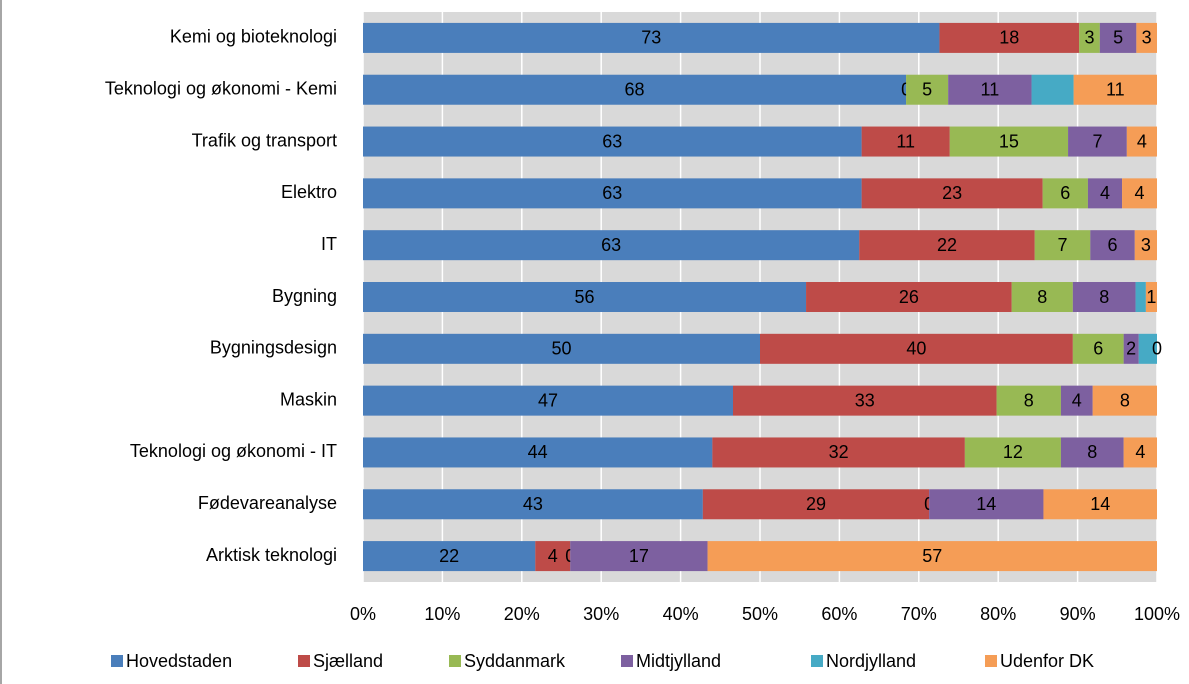 This screenshot has width=1189, height=684. What do you see at coordinates (601, 614) in the screenshot?
I see `x-tick-label: 30%` at bounding box center [601, 614].